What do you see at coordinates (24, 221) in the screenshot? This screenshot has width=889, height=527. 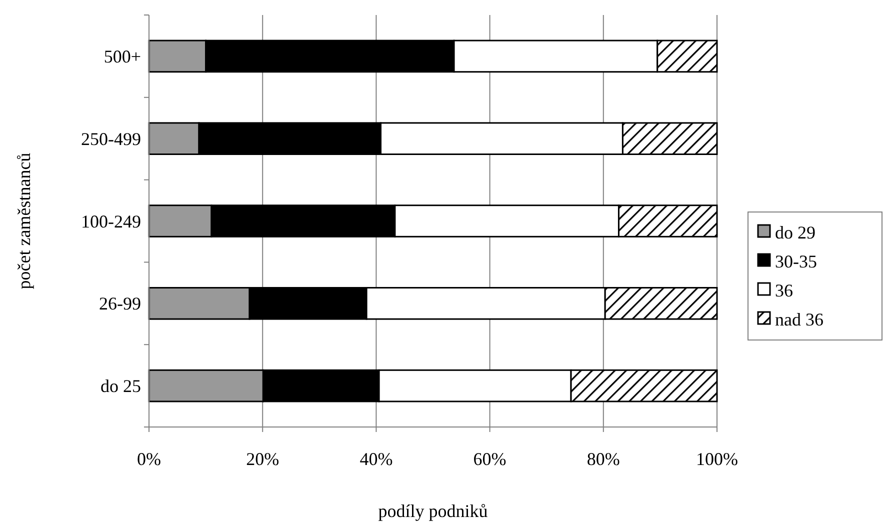 I see `y-axis-title: počet zaměstnanců` at bounding box center [24, 221].